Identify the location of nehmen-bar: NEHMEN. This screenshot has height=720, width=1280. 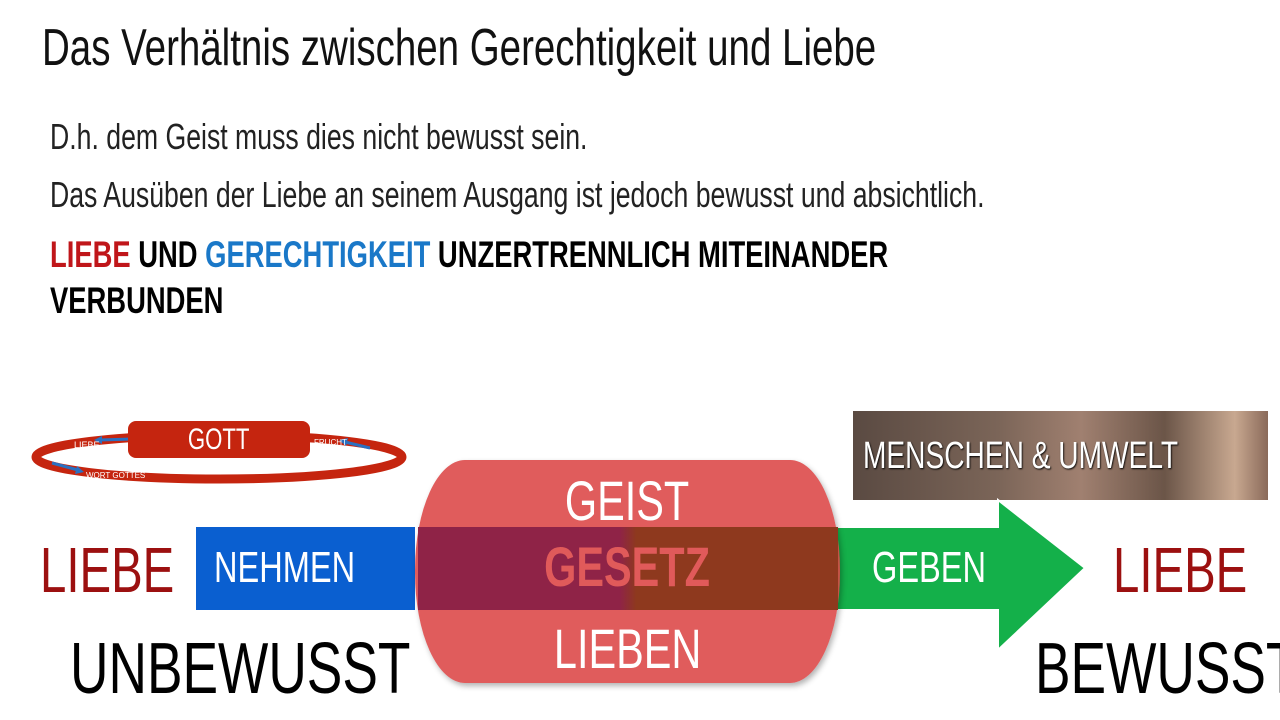
(305, 568).